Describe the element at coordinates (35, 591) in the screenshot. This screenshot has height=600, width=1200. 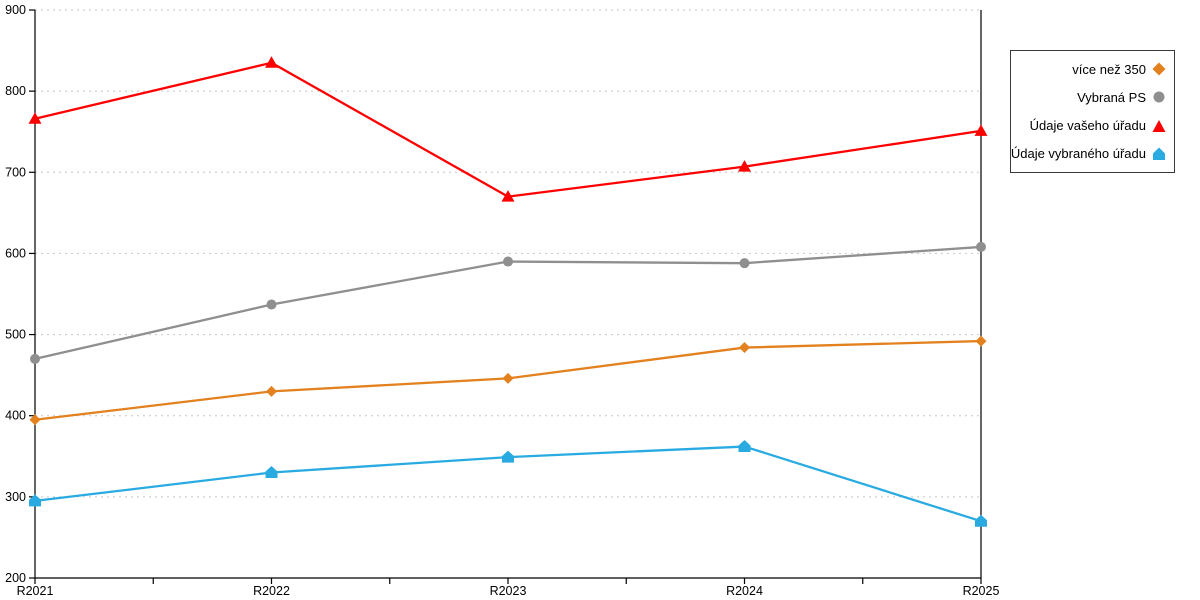
I see `x-tick-label-R2021: R2021` at that location.